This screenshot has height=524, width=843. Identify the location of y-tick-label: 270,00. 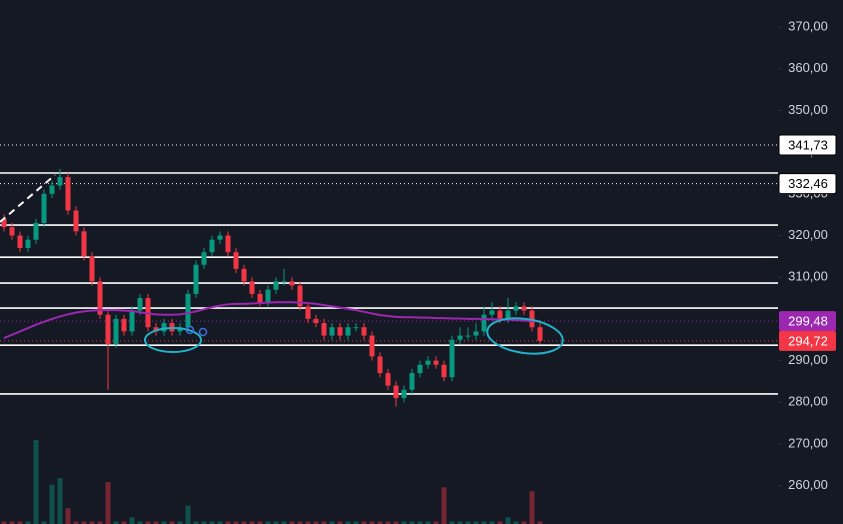
(808, 442).